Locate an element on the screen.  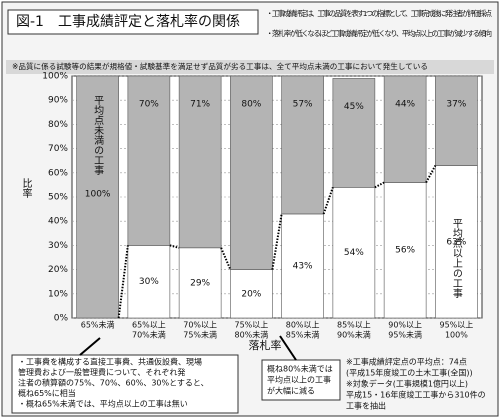
value-label: 63% is located at coordinates (456, 242).